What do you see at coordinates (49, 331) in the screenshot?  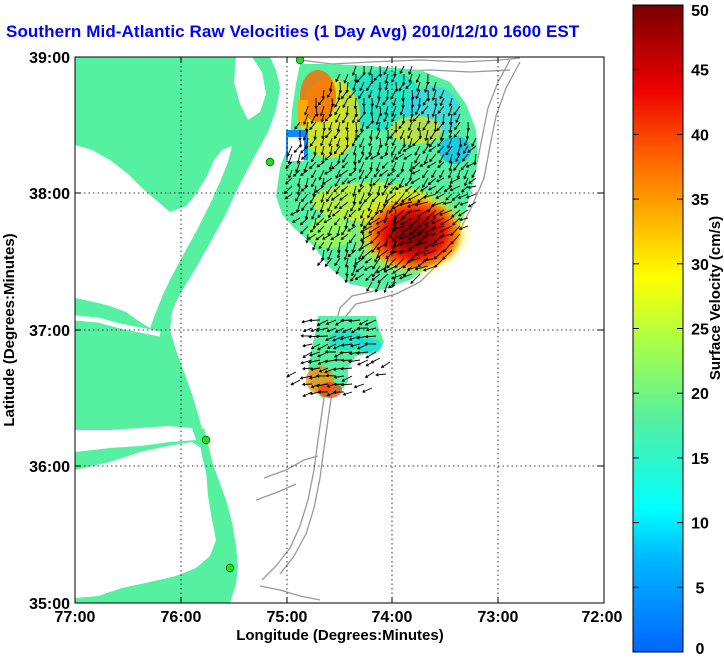 I see `y-tick-labels: 39:00 38:00 37:00 36:00 35:00` at bounding box center [49, 331].